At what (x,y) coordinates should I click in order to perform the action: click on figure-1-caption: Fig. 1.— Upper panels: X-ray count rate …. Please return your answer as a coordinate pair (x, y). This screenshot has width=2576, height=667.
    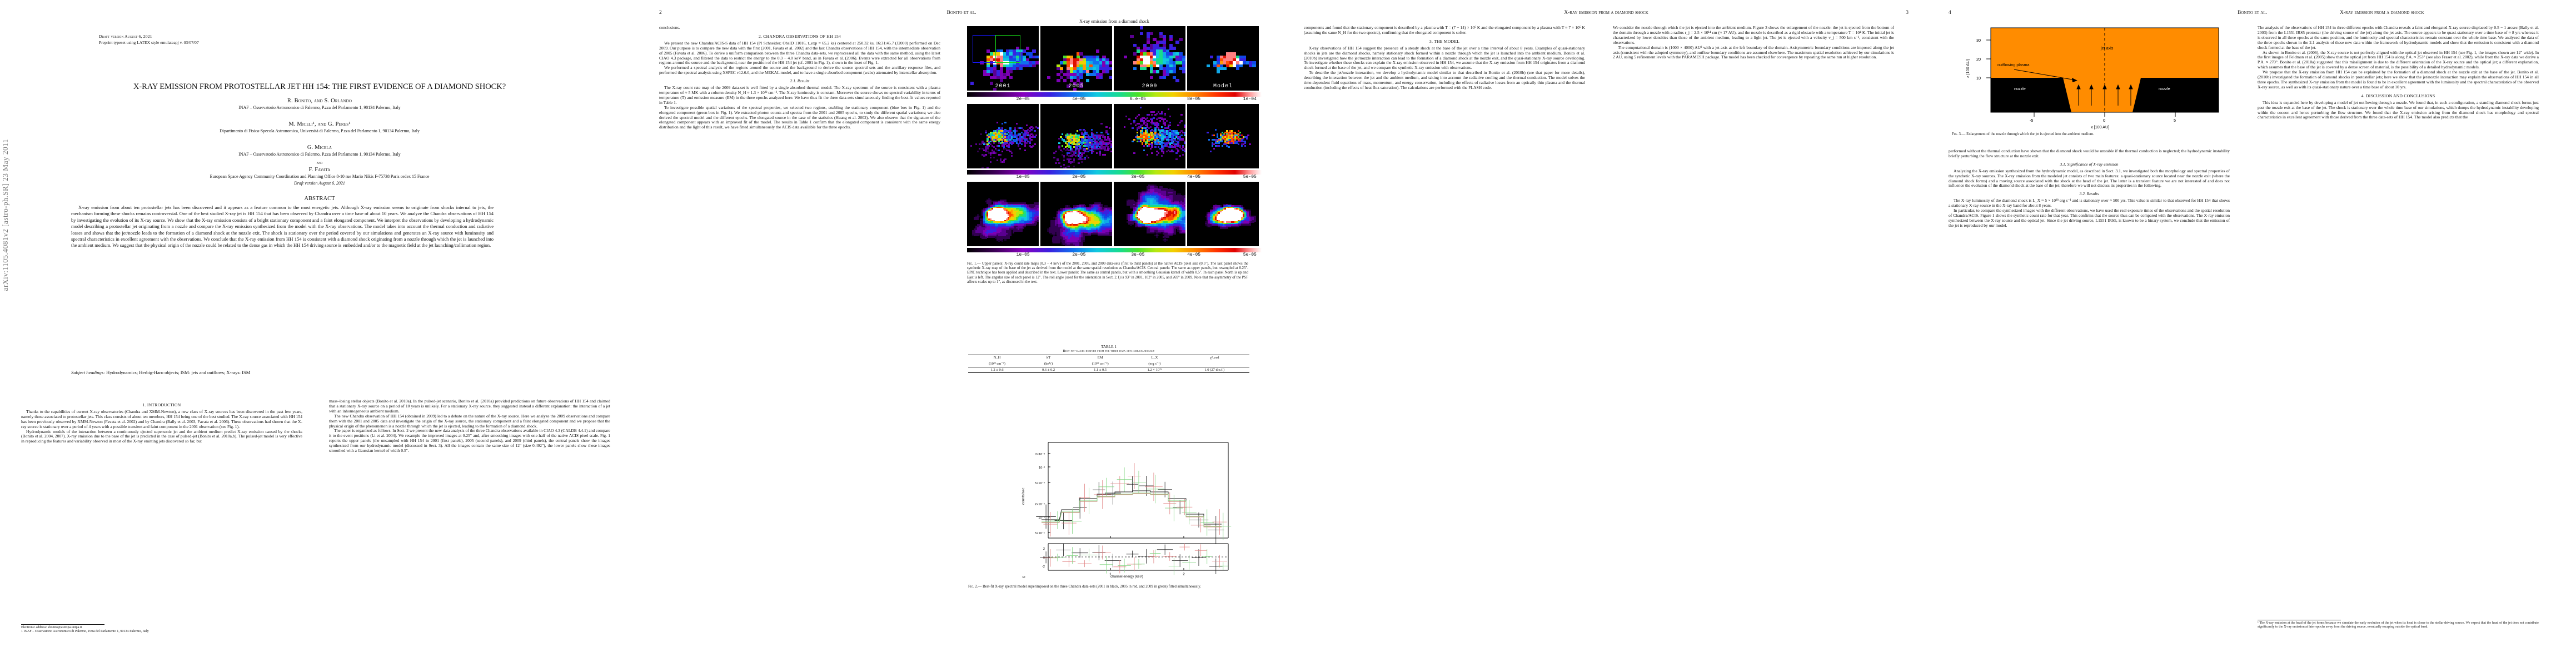
    Looking at the image, I should click on (1107, 273).